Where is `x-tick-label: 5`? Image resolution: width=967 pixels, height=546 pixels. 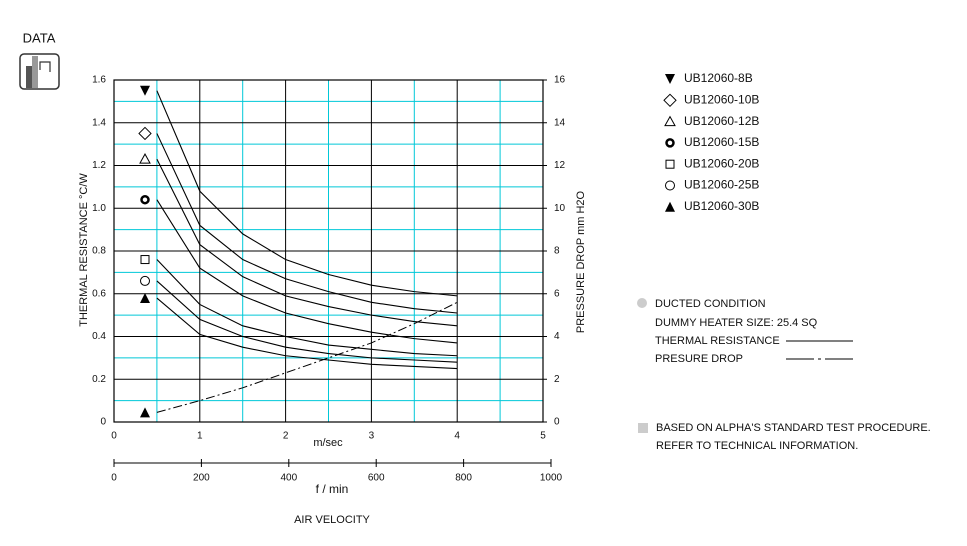 x-tick-label: 5 is located at coordinates (543, 436).